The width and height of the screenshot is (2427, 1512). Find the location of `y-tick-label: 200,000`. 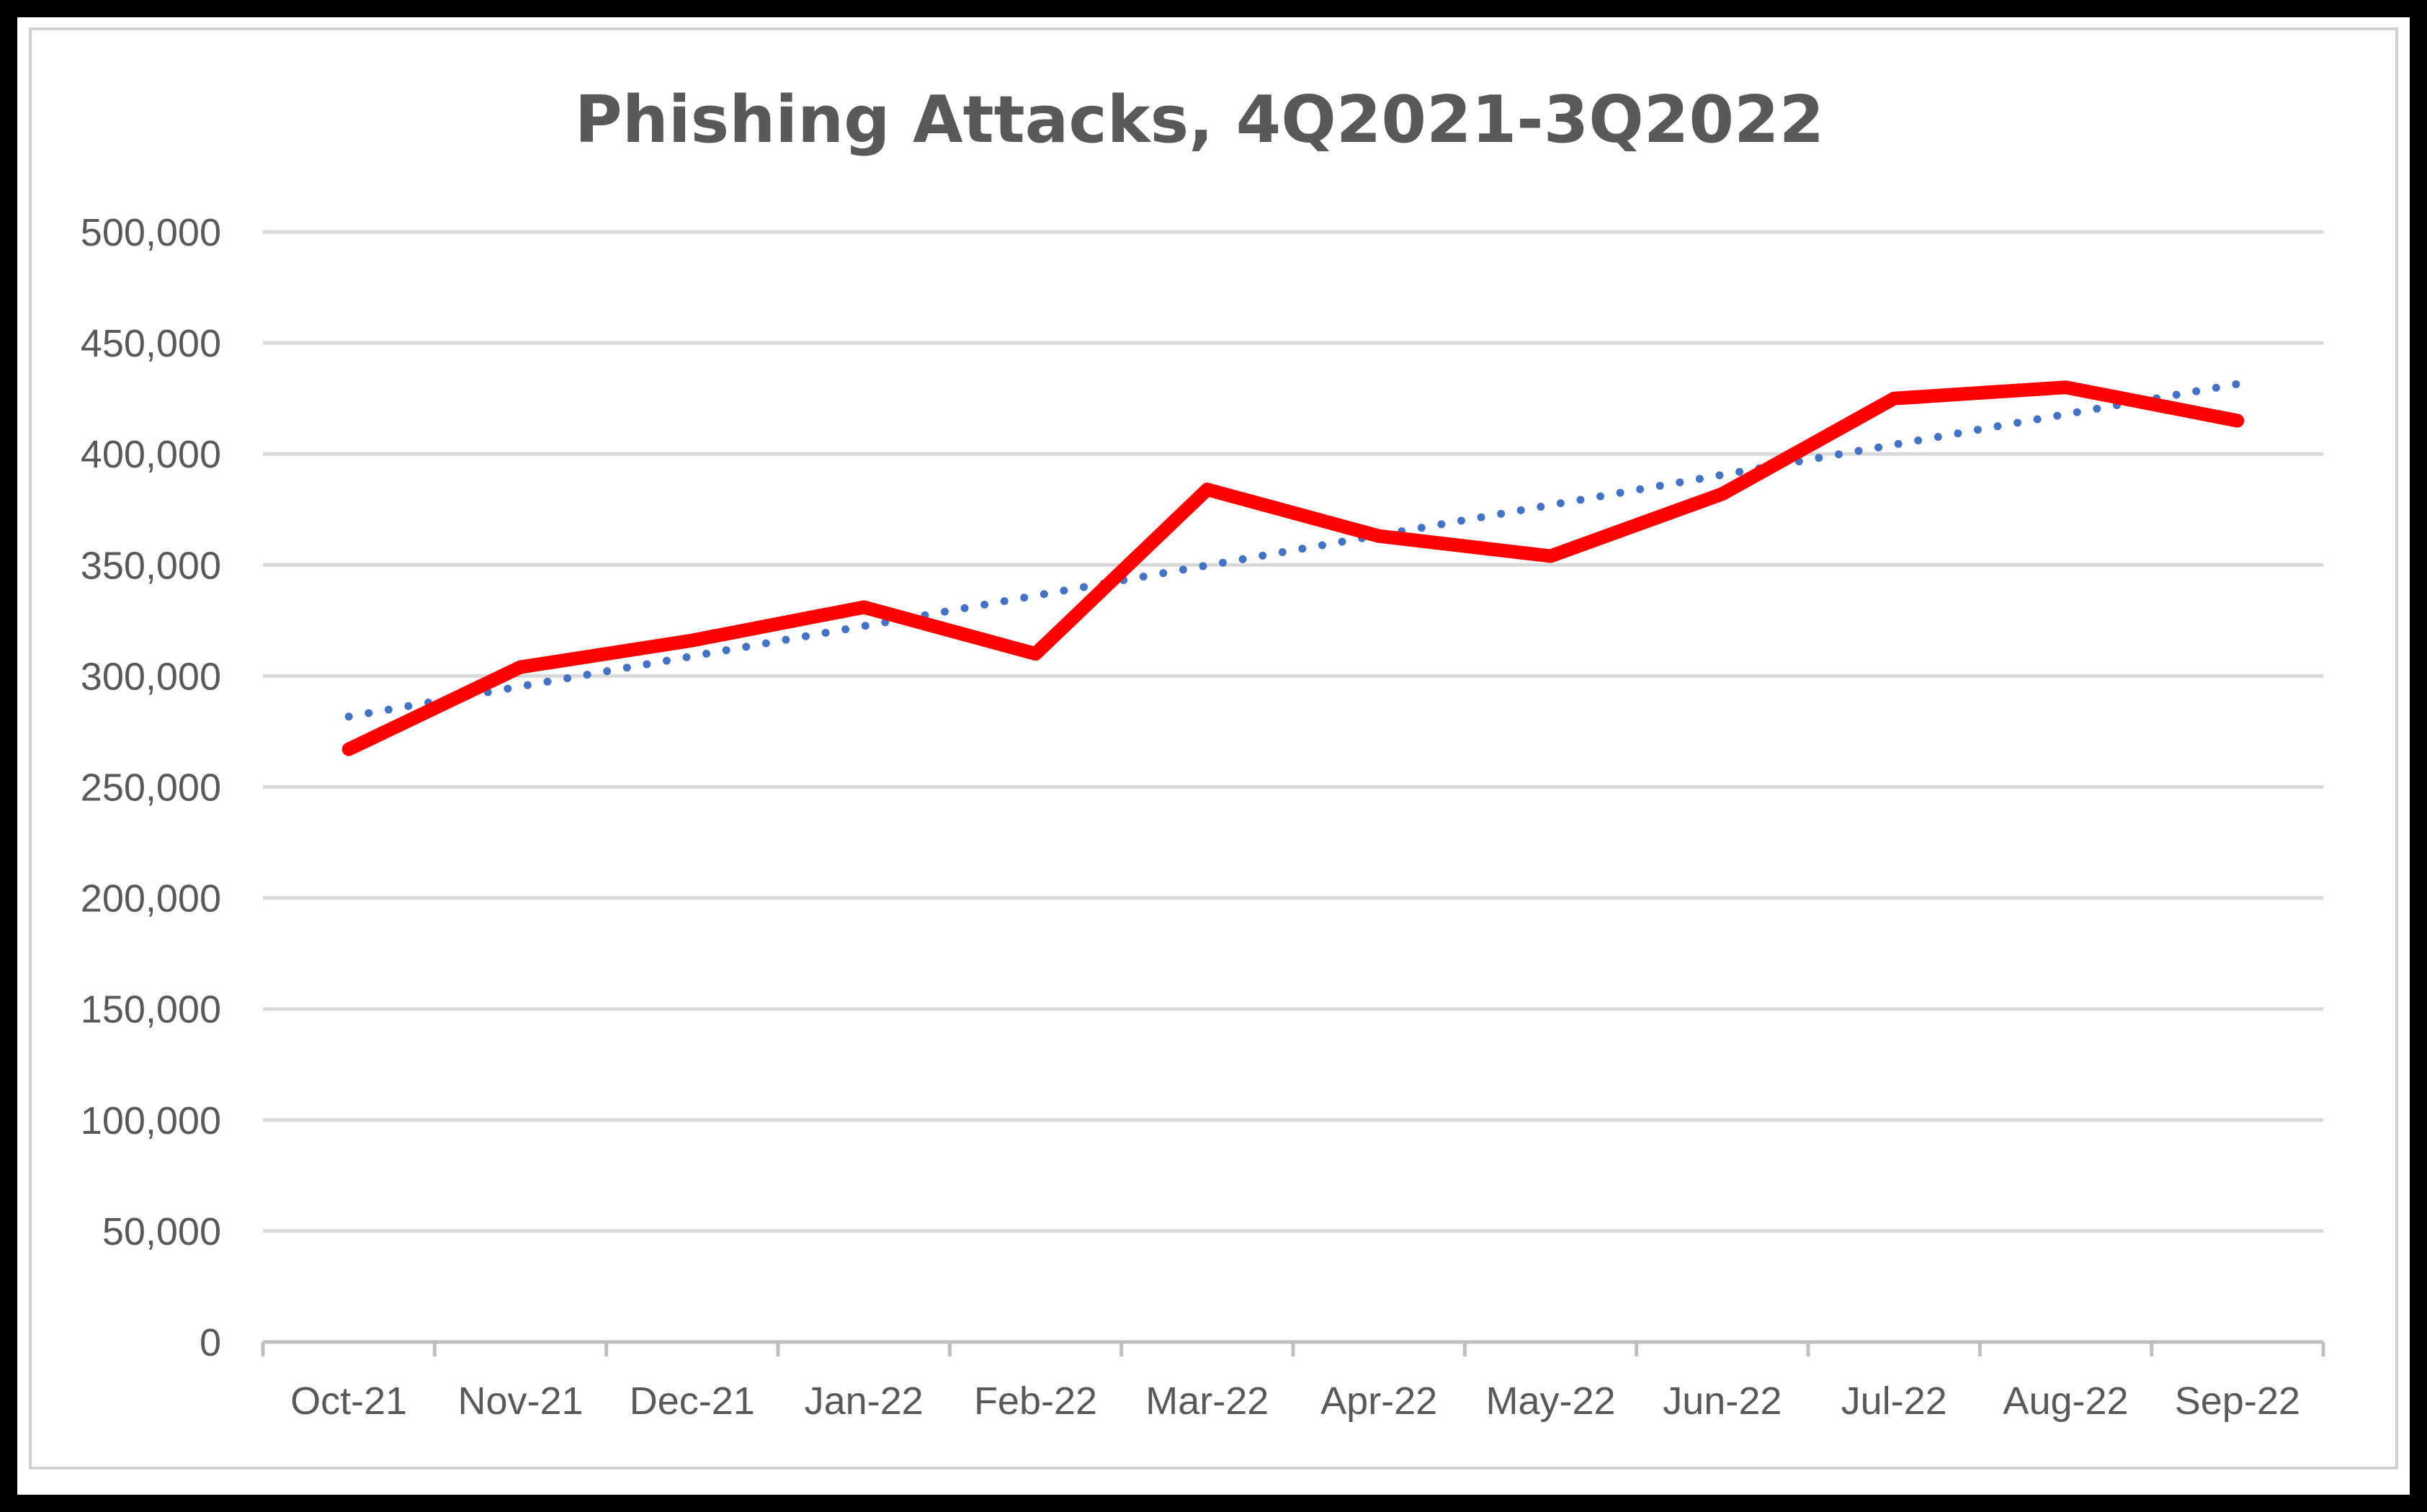

y-tick-label: 200,000 is located at coordinates (151, 899).